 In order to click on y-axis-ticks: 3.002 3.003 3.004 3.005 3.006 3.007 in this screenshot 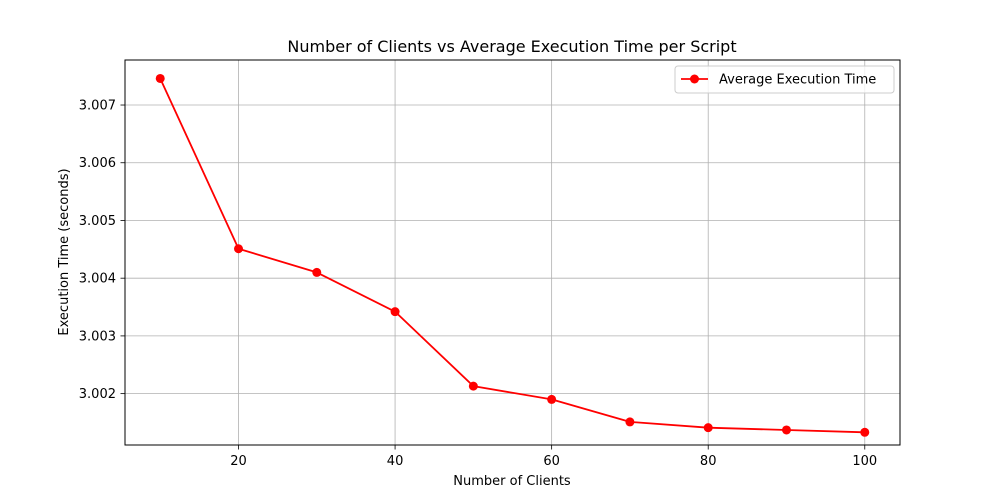, I will do `click(102, 250)`.